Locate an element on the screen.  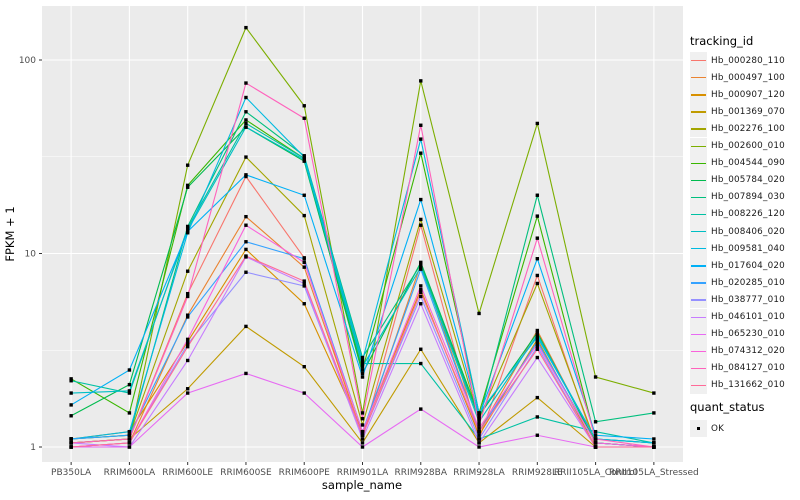
x-tick-label: RRIM901LA is located at coordinates (363, 473).